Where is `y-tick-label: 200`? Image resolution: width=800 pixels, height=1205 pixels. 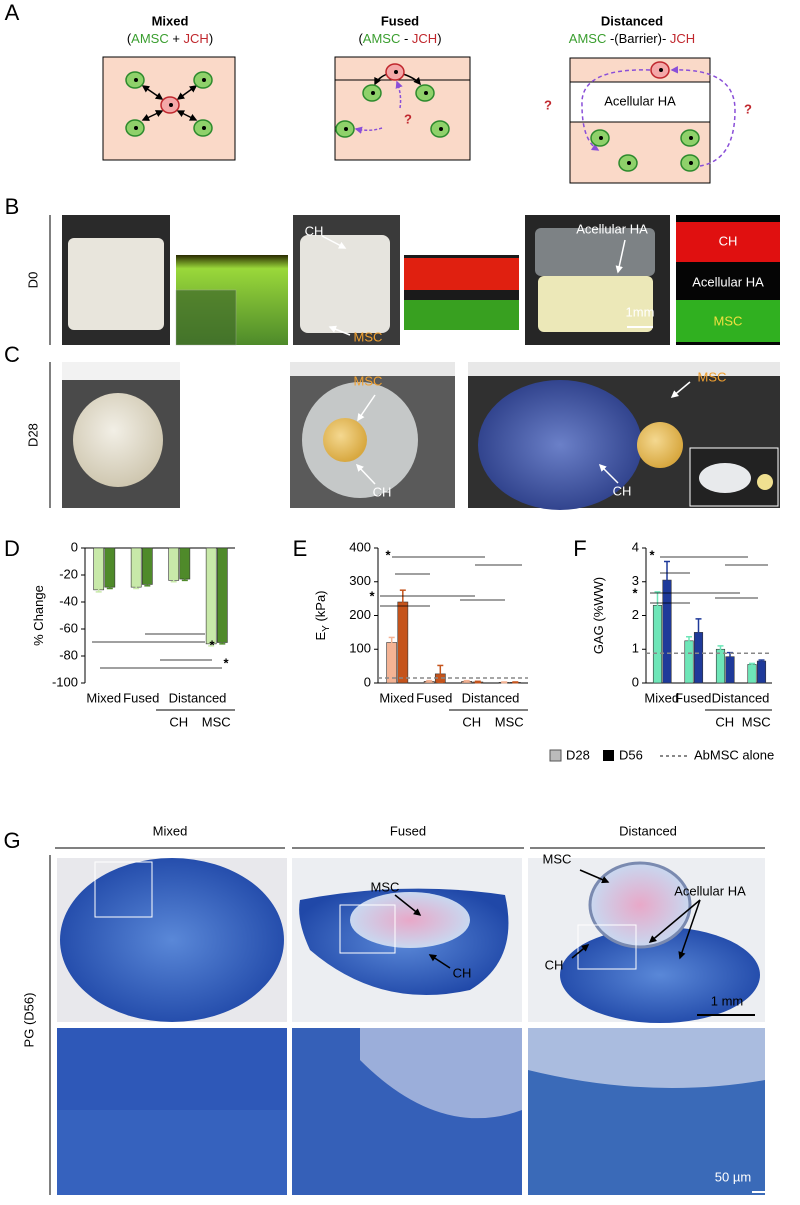 y-tick-label: 200 is located at coordinates (360, 614).